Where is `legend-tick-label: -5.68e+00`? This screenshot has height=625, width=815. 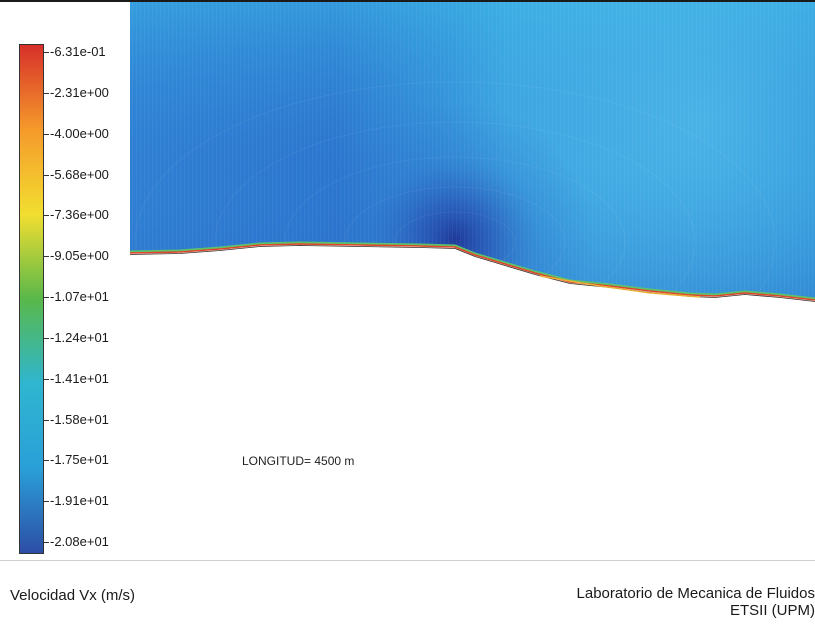 legend-tick-label: -5.68e+00 is located at coordinates (79, 174).